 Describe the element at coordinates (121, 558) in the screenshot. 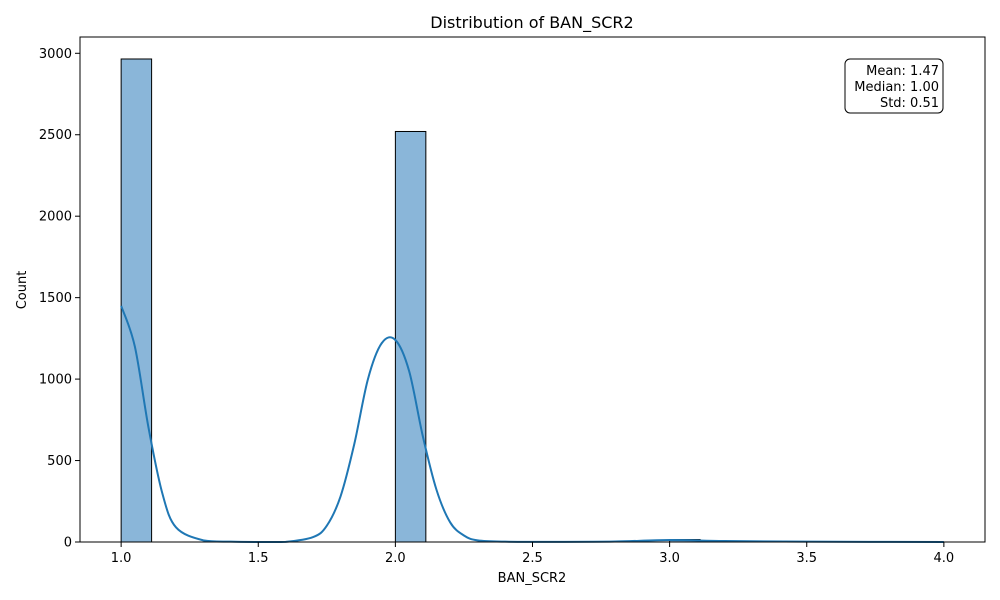

I see `x-tick-label: 1.0` at that location.